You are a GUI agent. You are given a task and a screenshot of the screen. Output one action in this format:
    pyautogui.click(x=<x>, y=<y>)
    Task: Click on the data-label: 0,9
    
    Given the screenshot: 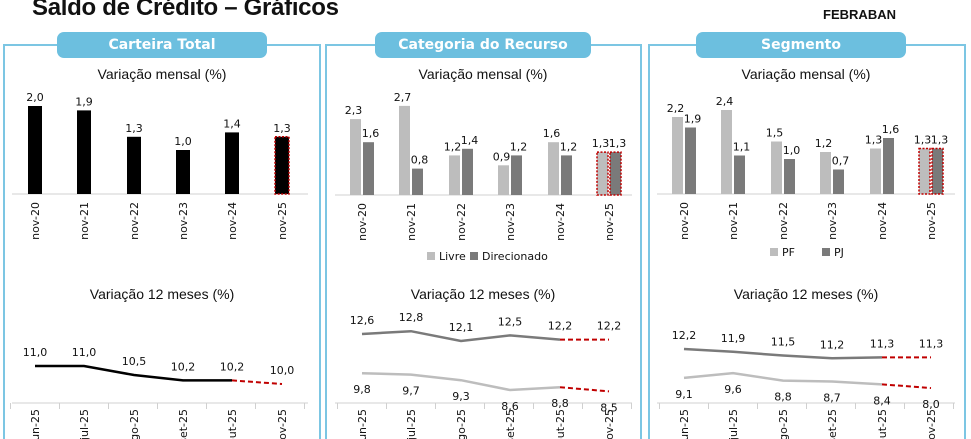 What is the action you would take?
    pyautogui.click(x=502, y=156)
    